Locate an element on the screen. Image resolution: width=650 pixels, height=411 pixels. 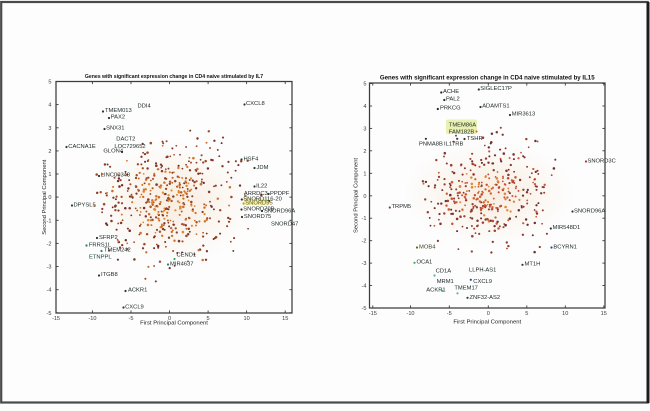
svg-text: PRKCG is located at coordinates (450, 109).